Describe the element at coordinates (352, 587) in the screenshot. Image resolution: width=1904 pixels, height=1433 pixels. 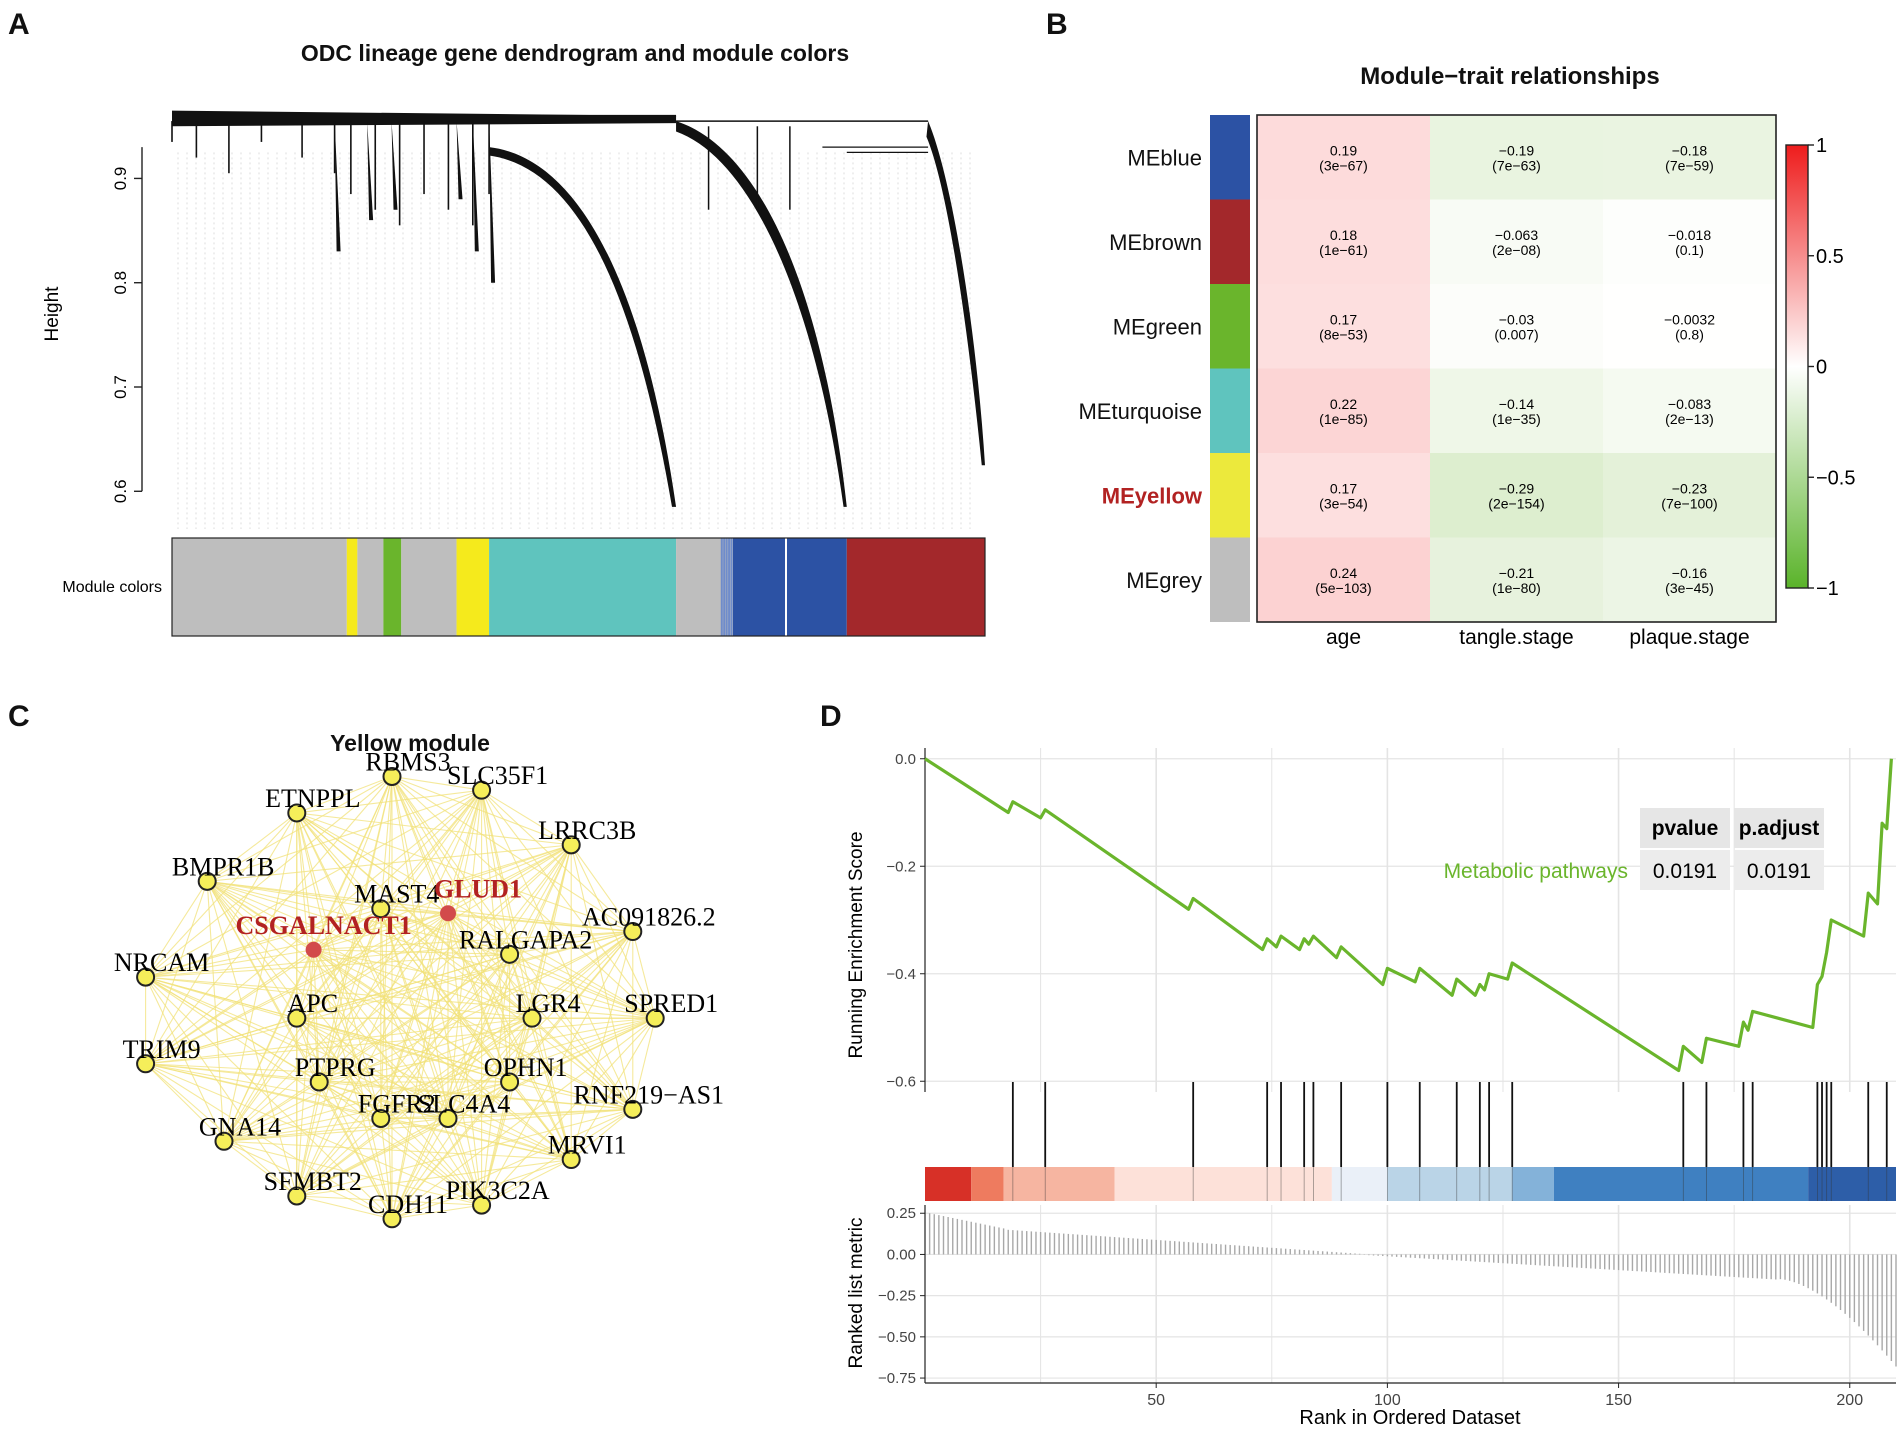
I see `module-color-segment-yellow` at that location.